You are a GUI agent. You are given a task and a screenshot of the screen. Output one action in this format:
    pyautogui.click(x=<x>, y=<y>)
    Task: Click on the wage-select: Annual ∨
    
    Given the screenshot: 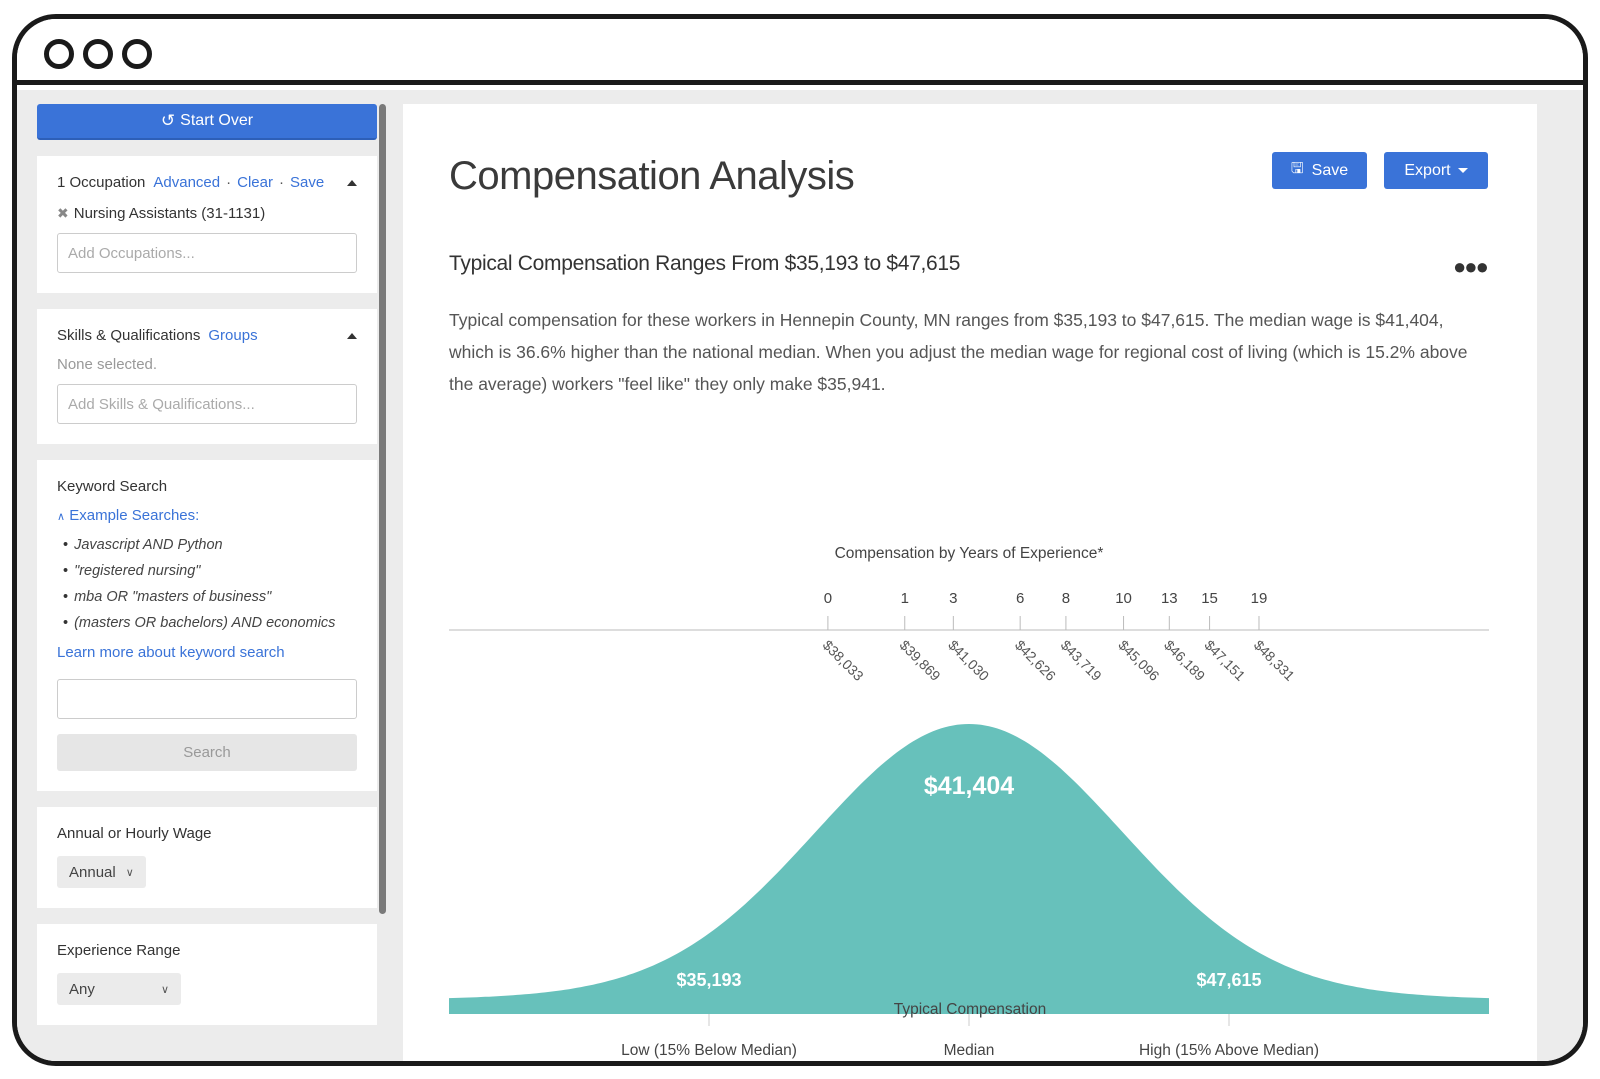 What is the action you would take?
    pyautogui.click(x=101, y=872)
    